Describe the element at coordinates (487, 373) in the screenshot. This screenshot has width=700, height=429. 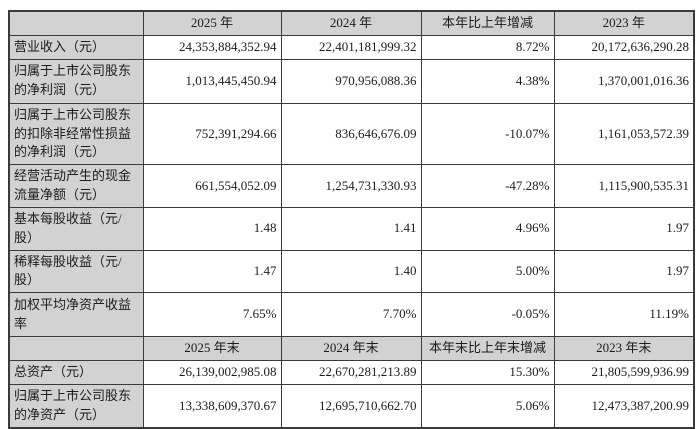
I see `value-cell: 15.30%` at that location.